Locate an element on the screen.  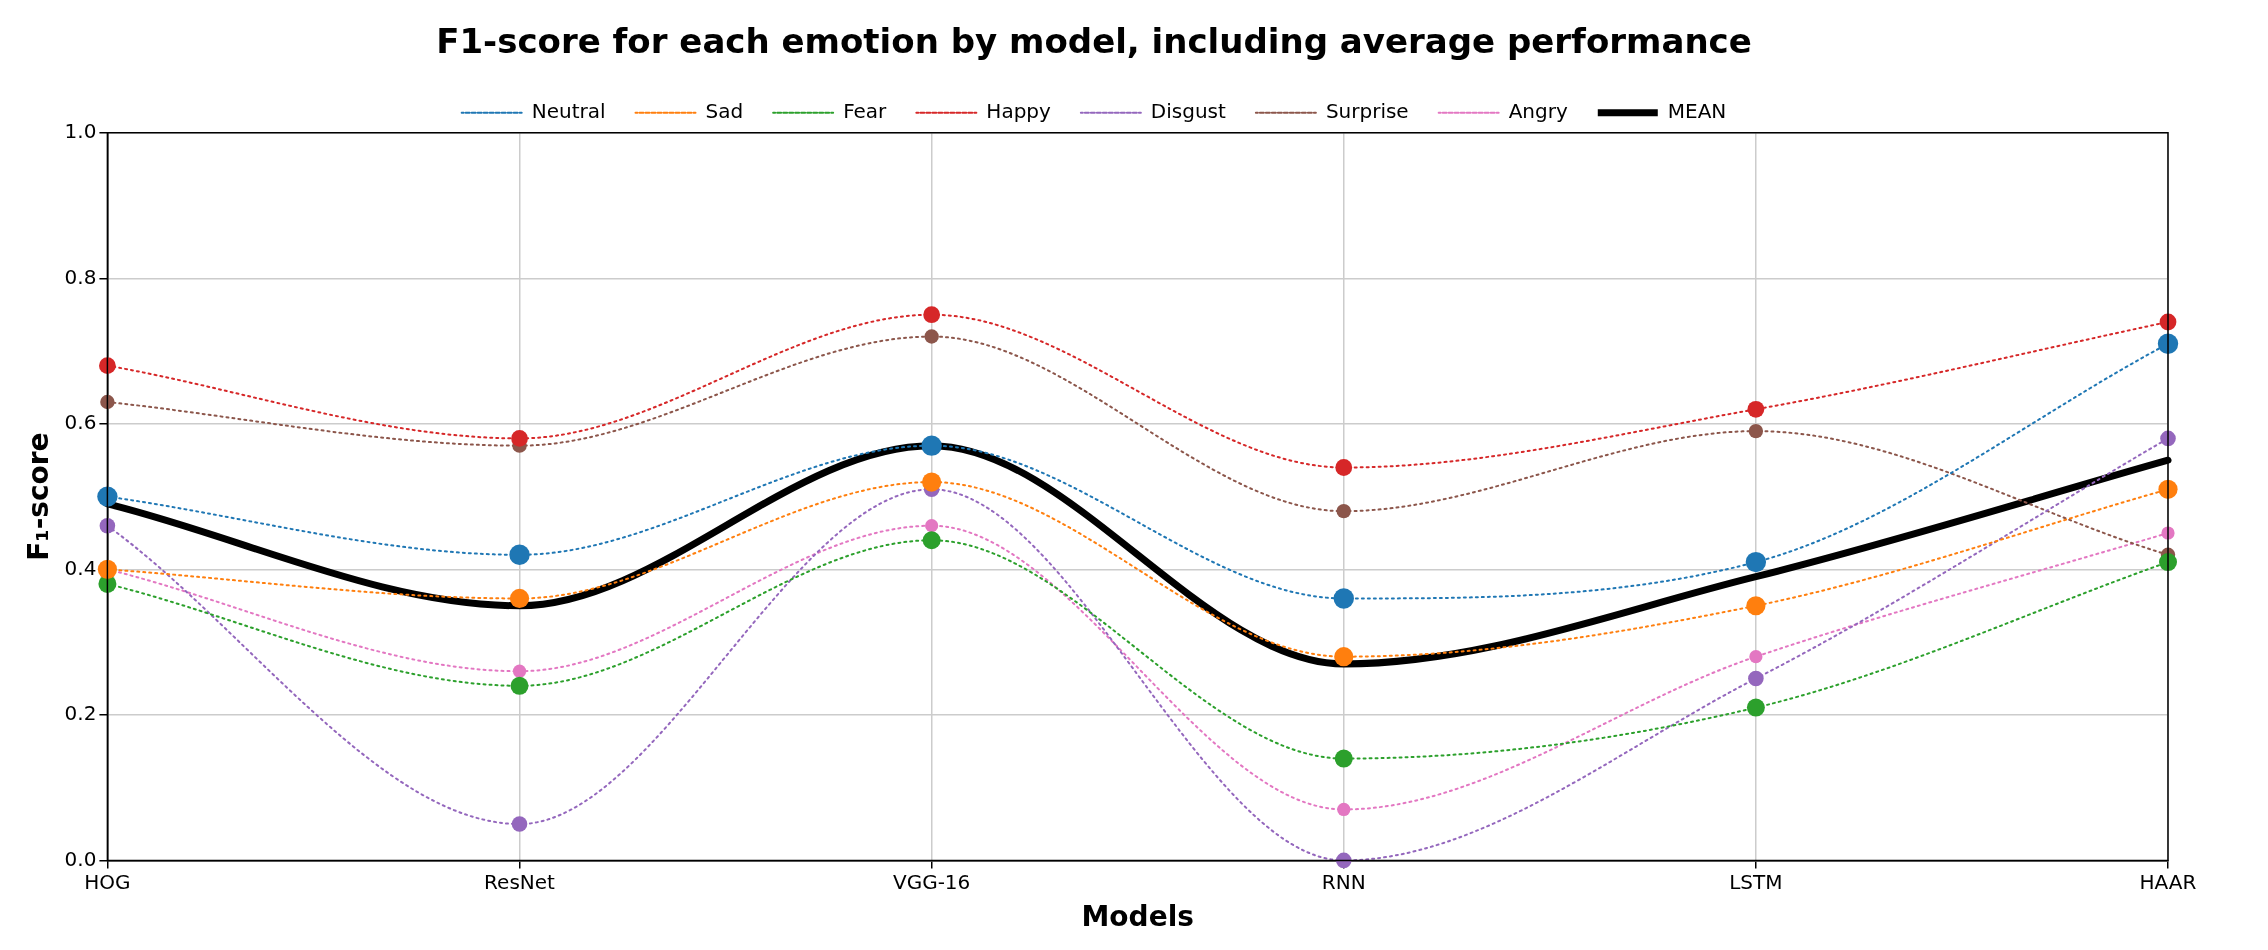
legend-label: Surprise is located at coordinates (1367, 111).